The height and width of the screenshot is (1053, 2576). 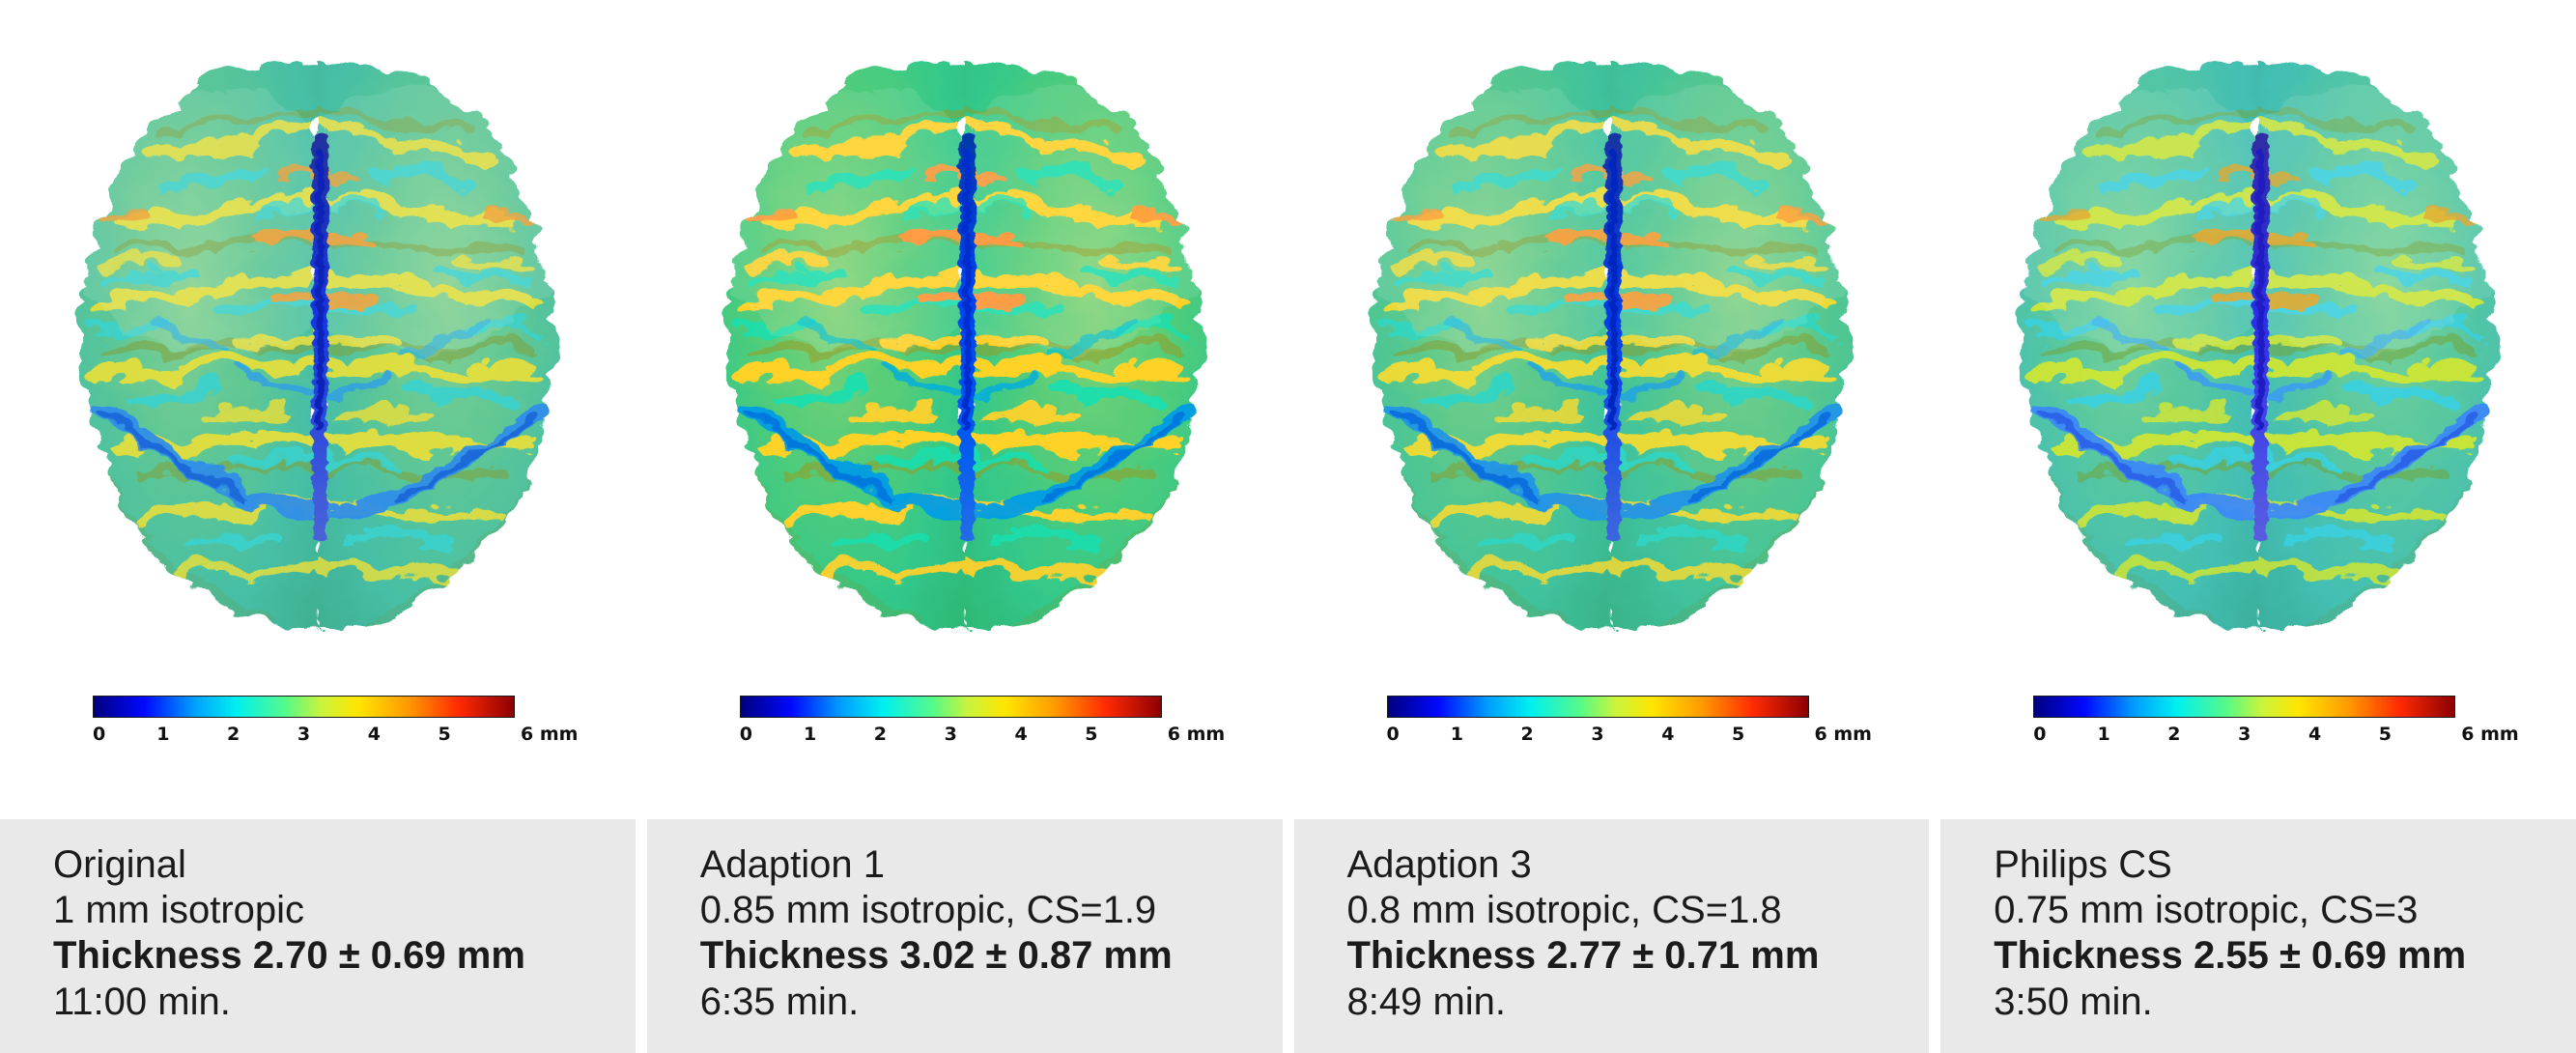 I want to click on colorbar-3: 0 1 2 3 4 5 6 mm, so click(x=2276, y=721).